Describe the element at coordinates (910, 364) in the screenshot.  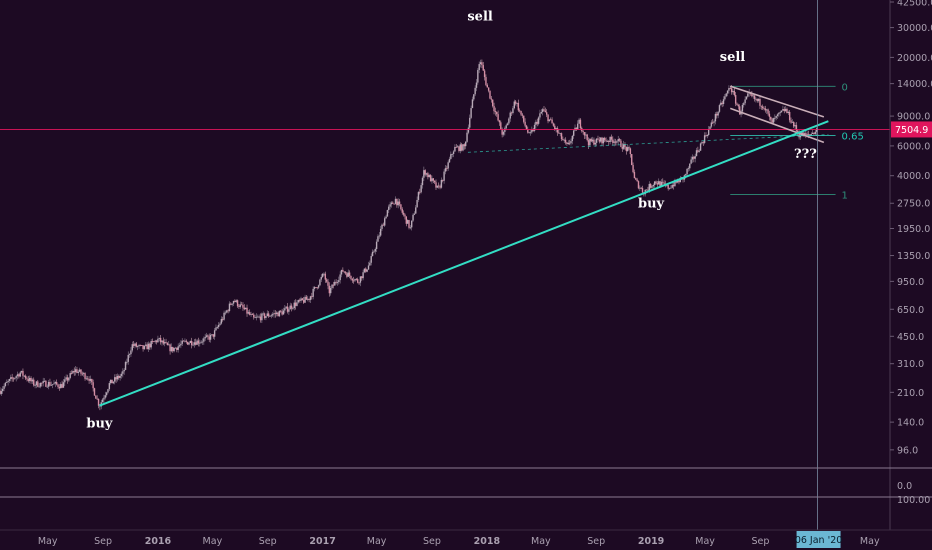
I see `y-tick-label: 310.0` at that location.